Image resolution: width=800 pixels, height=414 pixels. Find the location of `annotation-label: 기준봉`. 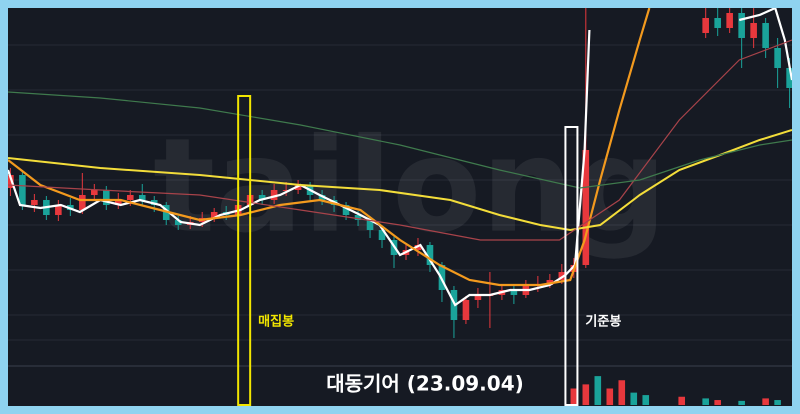

annotation-label: 기준봉 is located at coordinates (603, 322).